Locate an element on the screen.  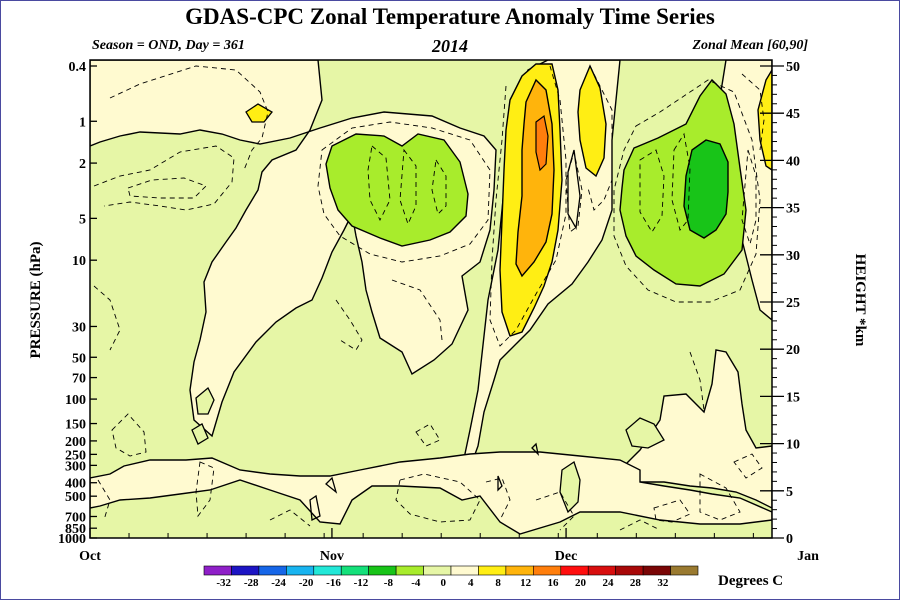
colorbar-level-label: -8 is located at coordinates (389, 583).